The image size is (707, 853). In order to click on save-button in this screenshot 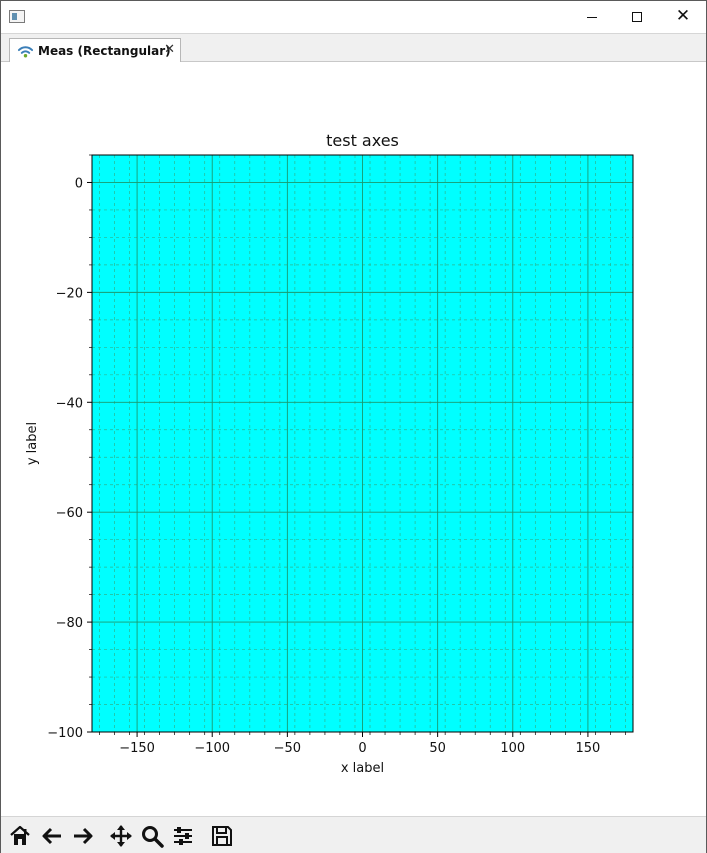, I will do `click(222, 836)`.